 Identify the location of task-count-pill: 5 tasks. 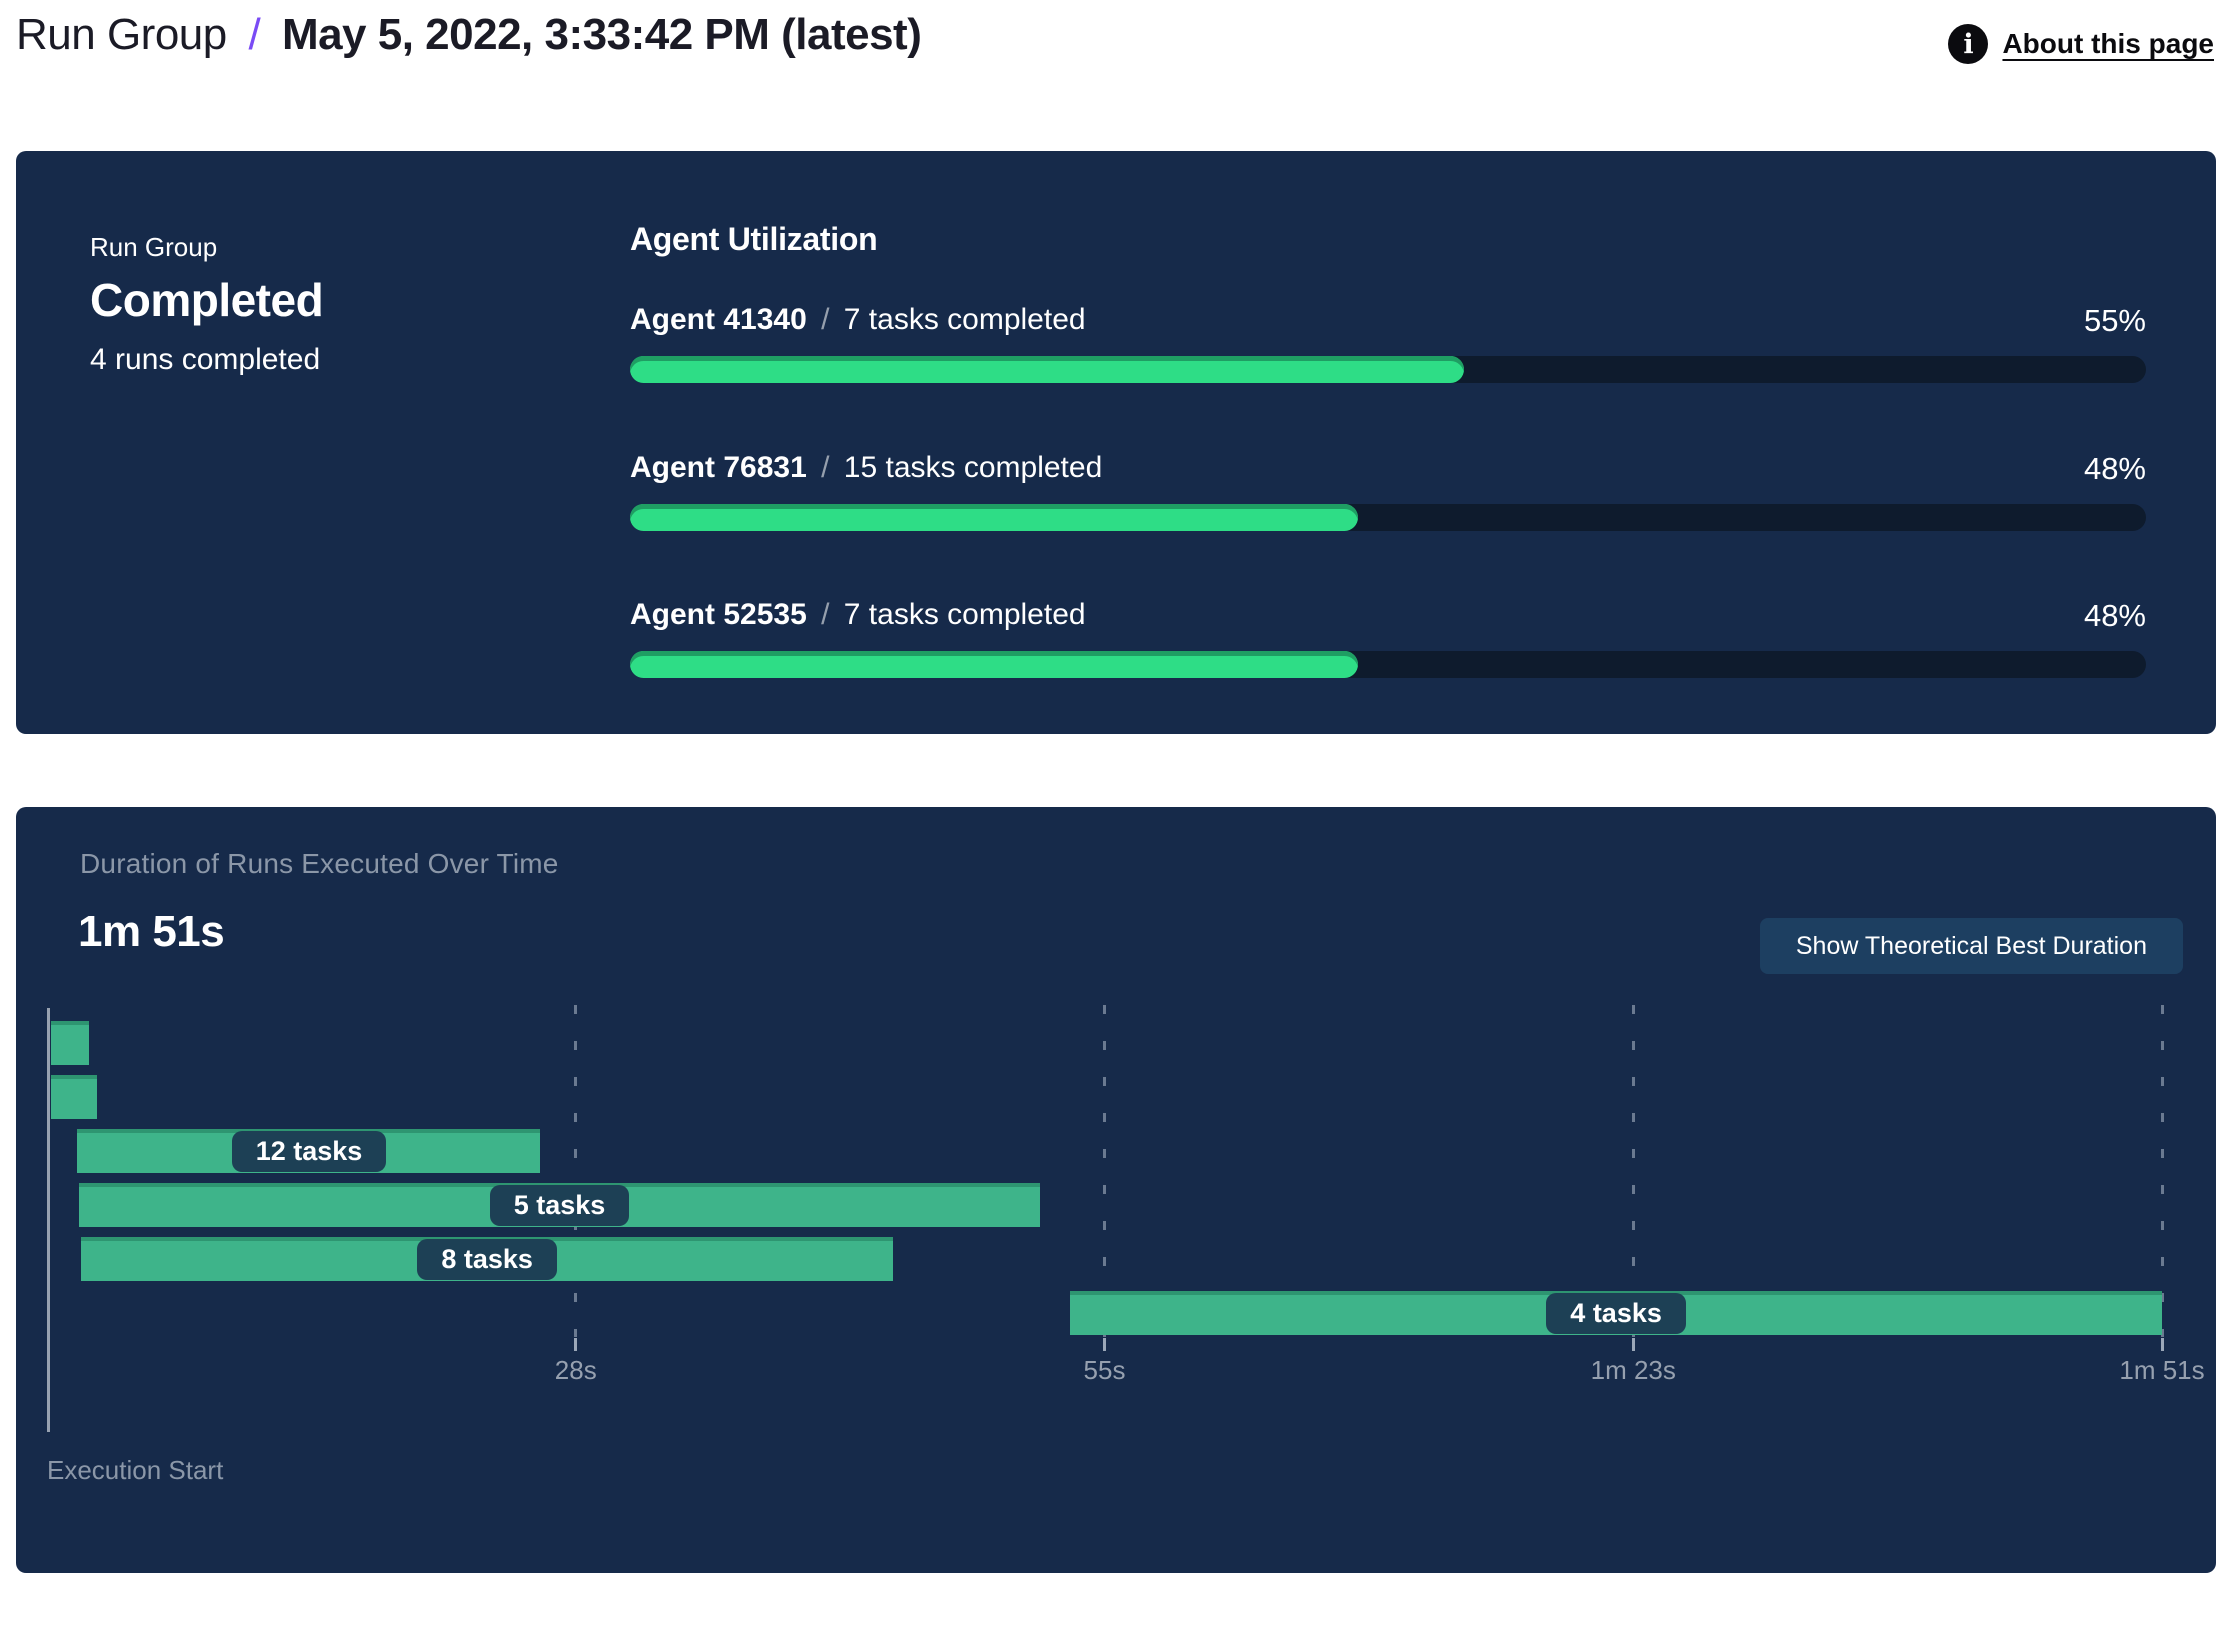
(559, 1205).